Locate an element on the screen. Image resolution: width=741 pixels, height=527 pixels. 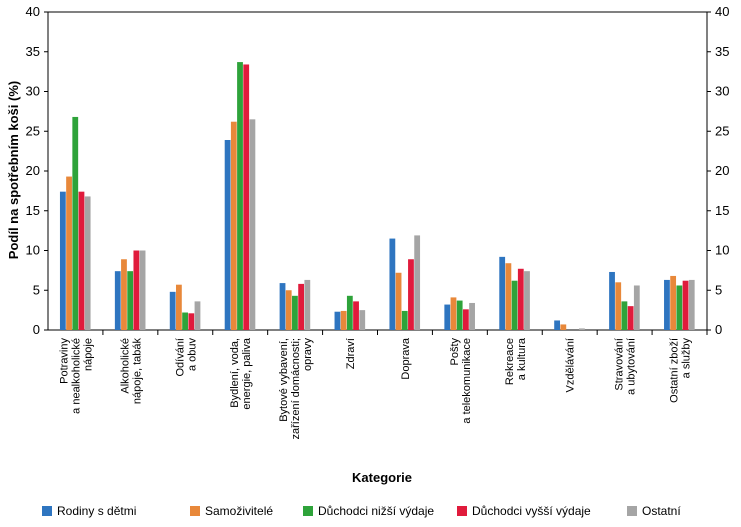
y-tick-label-left: 10 is located at coordinates (33, 250).